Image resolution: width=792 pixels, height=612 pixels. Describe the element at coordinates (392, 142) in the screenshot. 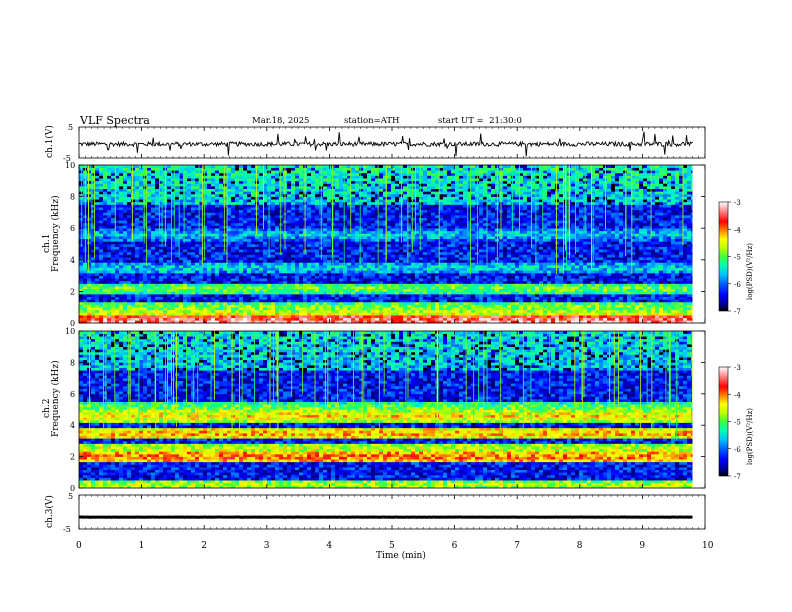

I see `ch1-waveform-frame` at that location.